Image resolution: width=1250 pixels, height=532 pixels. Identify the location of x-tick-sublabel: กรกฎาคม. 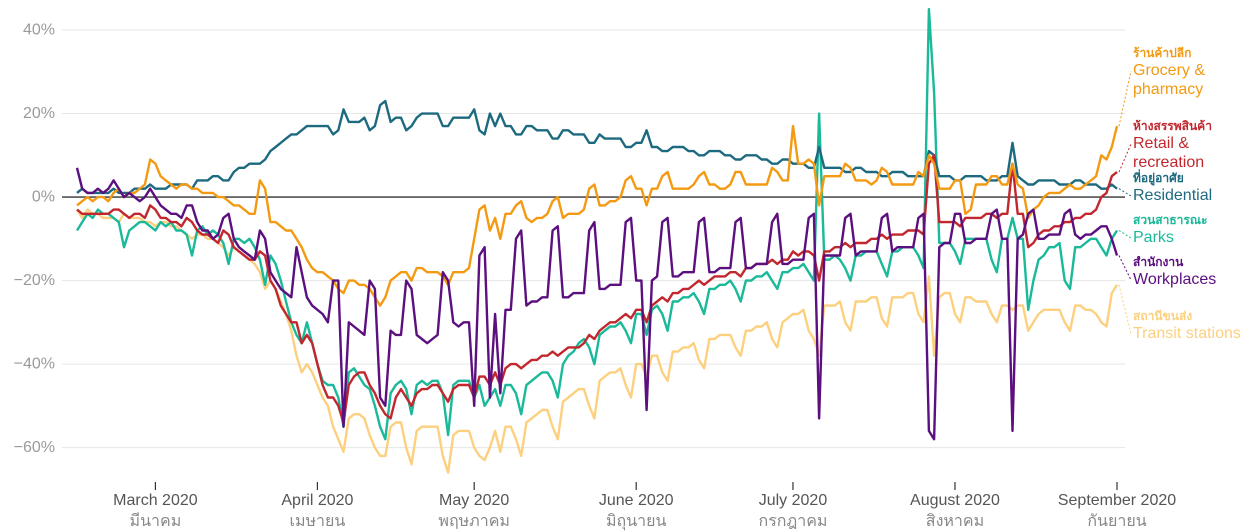
(793, 521).